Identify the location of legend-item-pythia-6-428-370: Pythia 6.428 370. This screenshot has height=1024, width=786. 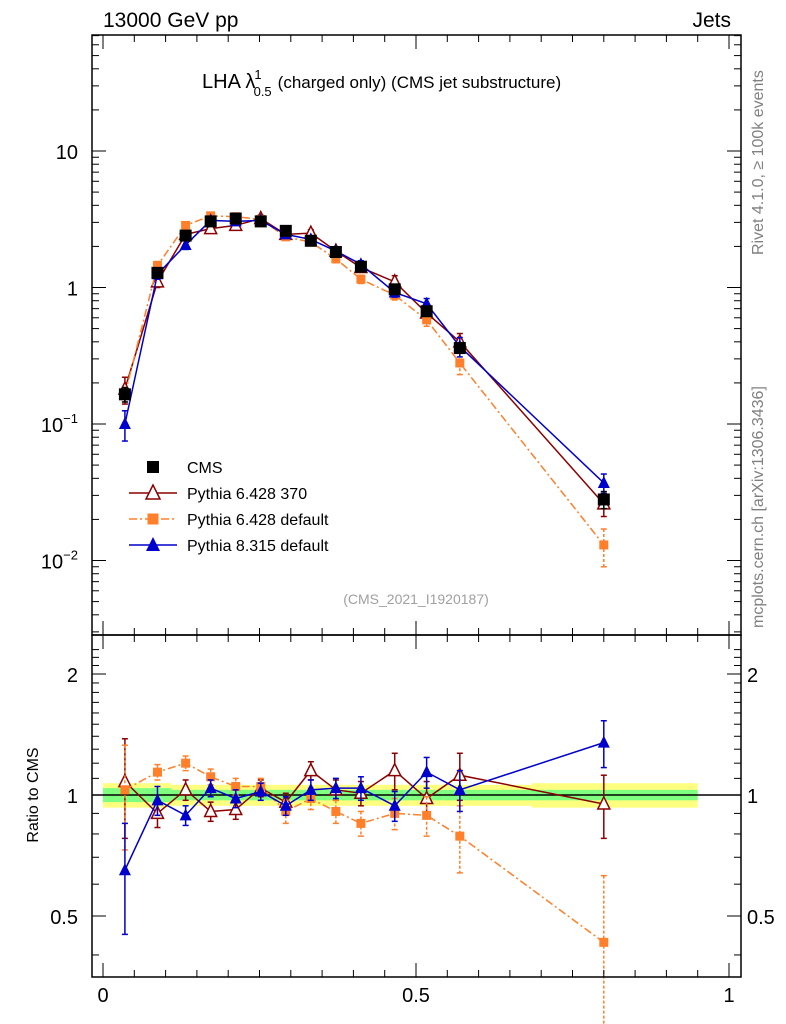
(218, 493).